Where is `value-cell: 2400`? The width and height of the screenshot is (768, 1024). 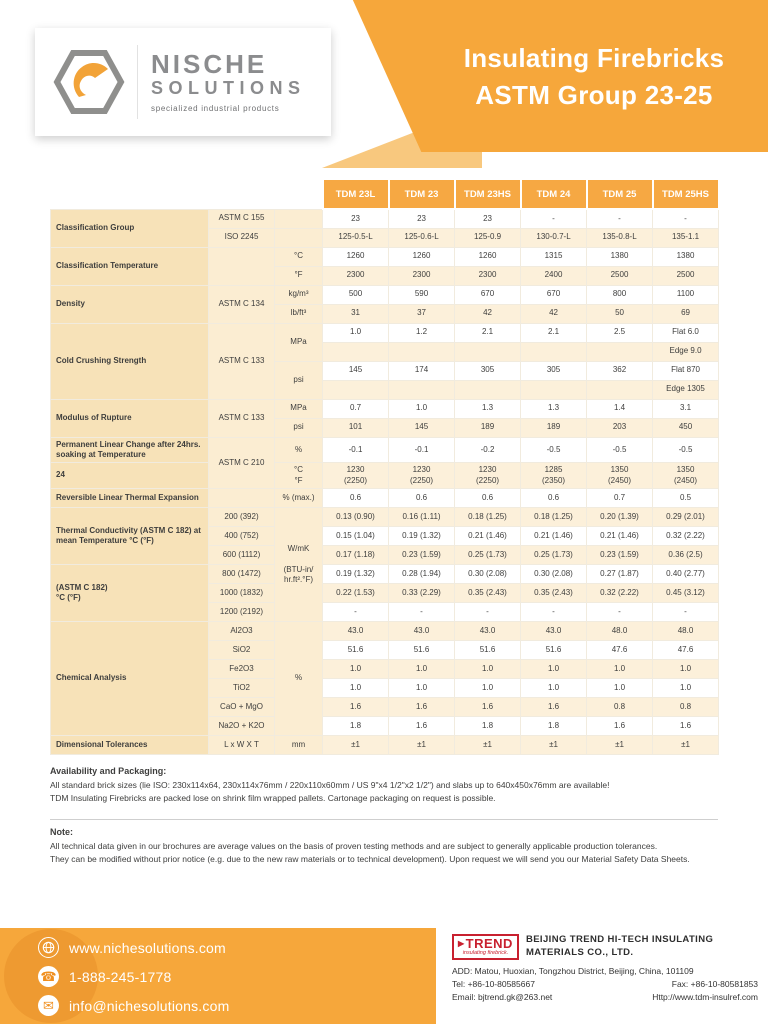
value-cell: 2400 is located at coordinates (554, 275).